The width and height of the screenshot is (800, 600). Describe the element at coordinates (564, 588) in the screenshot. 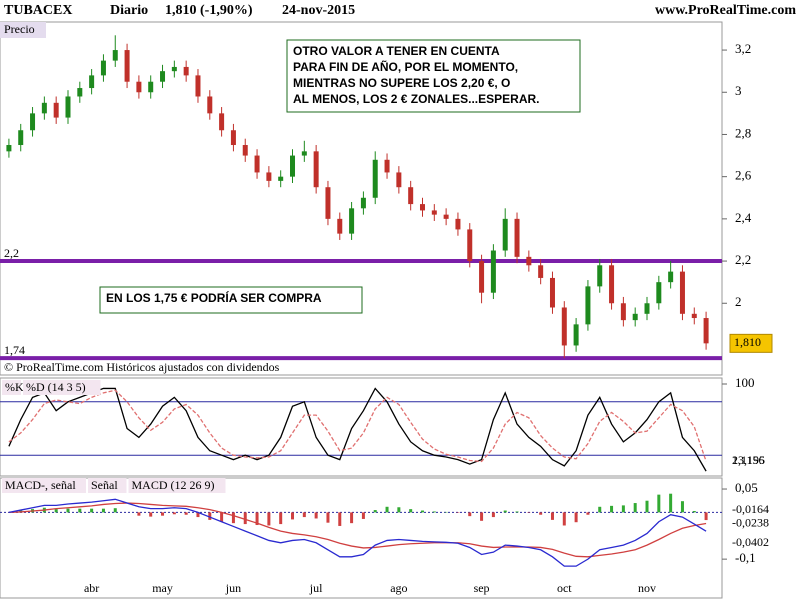

I see `x-tick-label: oct` at that location.